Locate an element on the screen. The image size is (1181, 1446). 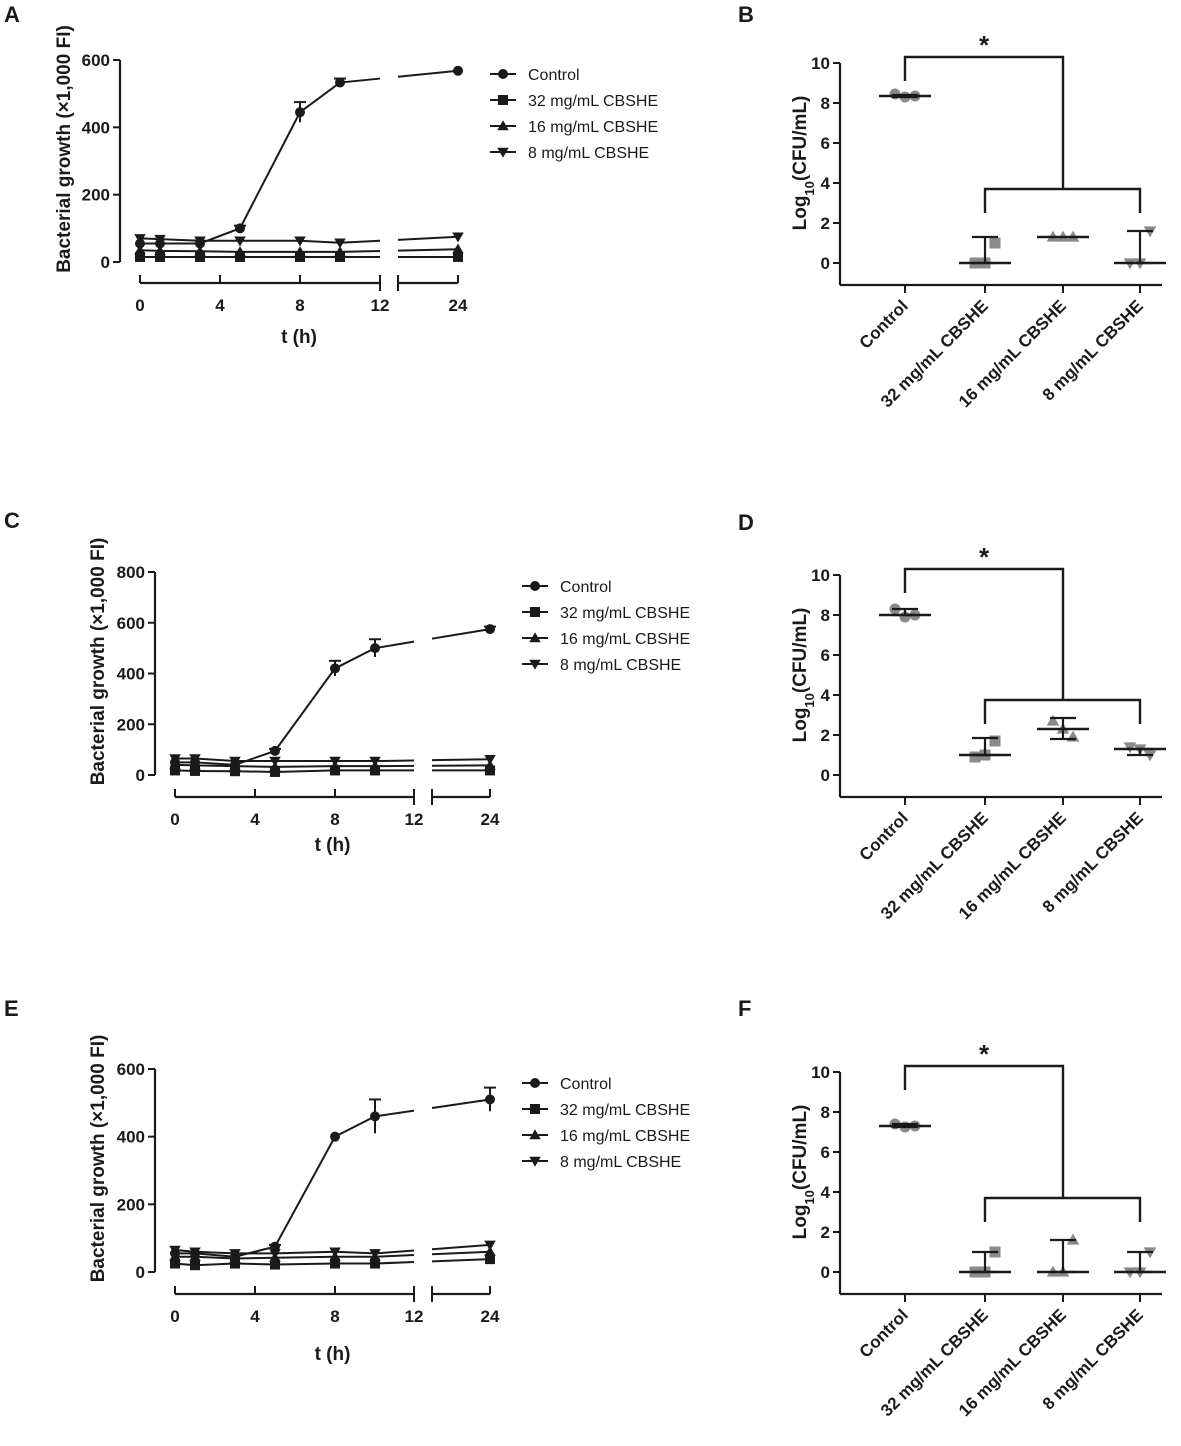
panel-label: C is located at coordinates (12, 520).